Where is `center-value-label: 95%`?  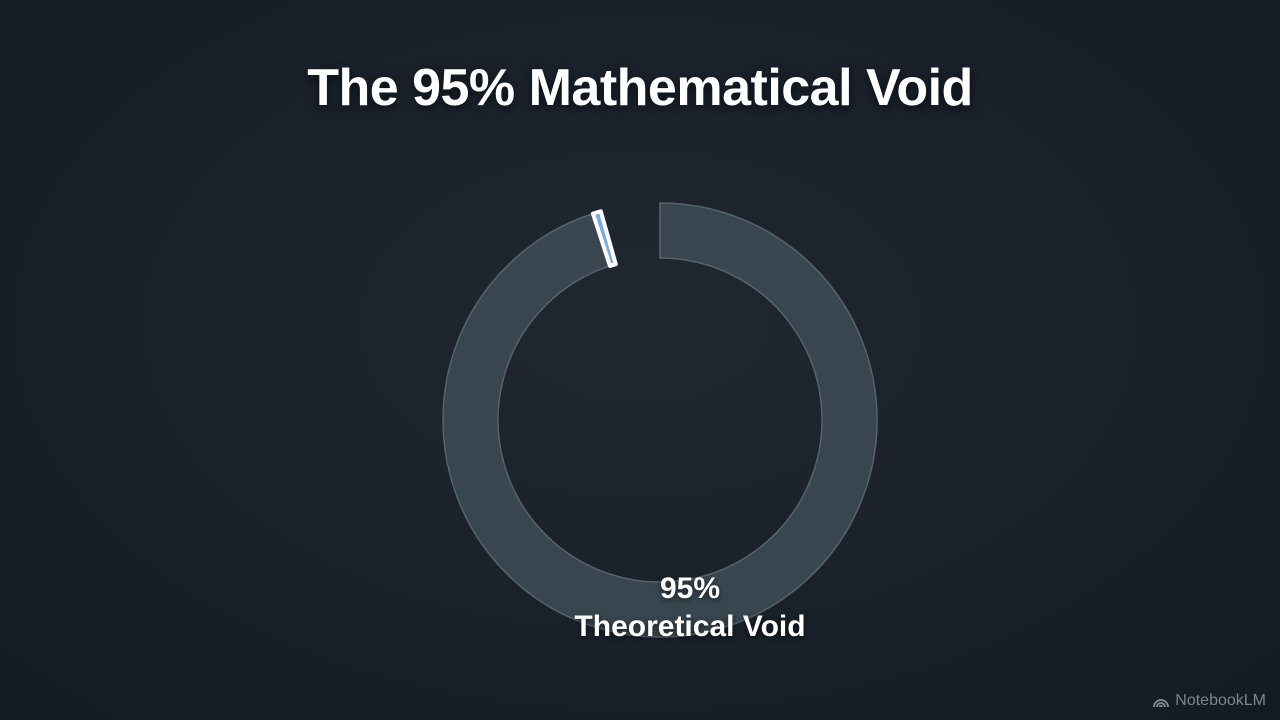
center-value-label: 95% is located at coordinates (690, 588).